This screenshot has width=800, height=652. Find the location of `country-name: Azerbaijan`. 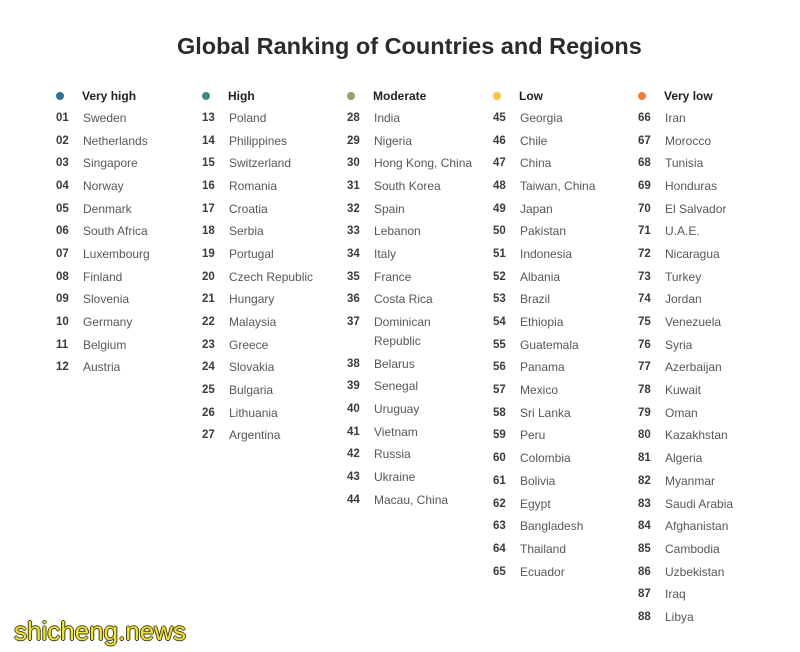

country-name: Azerbaijan is located at coordinates (693, 367).